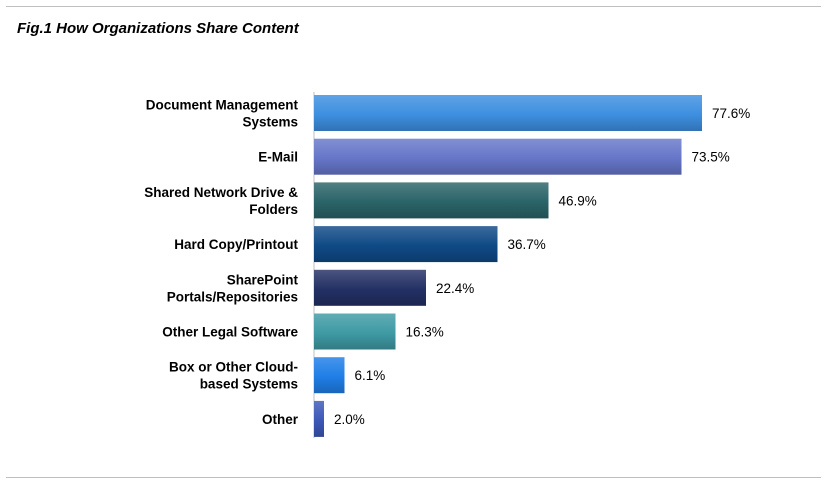 Image resolution: width=827 pixels, height=483 pixels. I want to click on value-label-5: 16.3%, so click(425, 332).